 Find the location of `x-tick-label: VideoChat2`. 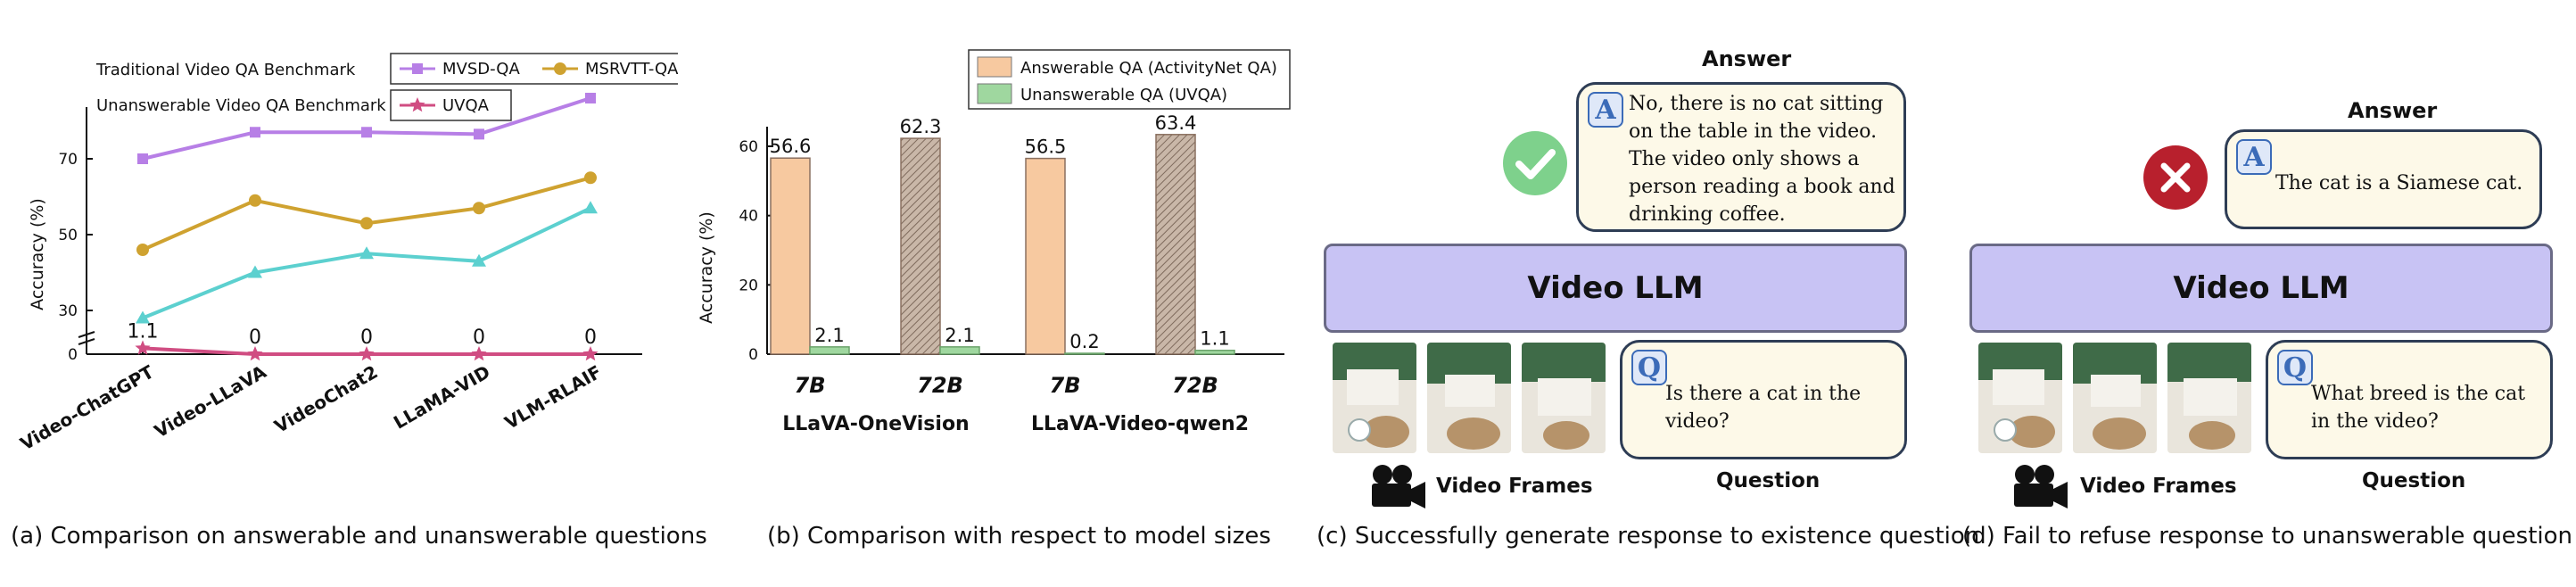

x-tick-label: VideoChat2 is located at coordinates (326, 399).